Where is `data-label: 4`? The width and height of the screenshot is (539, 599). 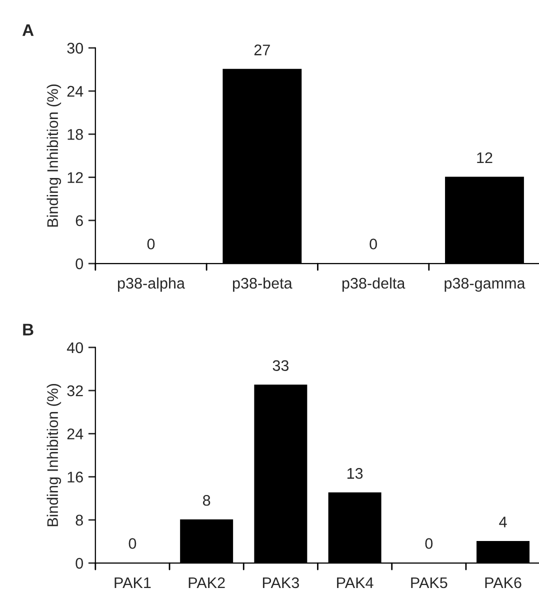
data-label: 4 is located at coordinates (503, 522).